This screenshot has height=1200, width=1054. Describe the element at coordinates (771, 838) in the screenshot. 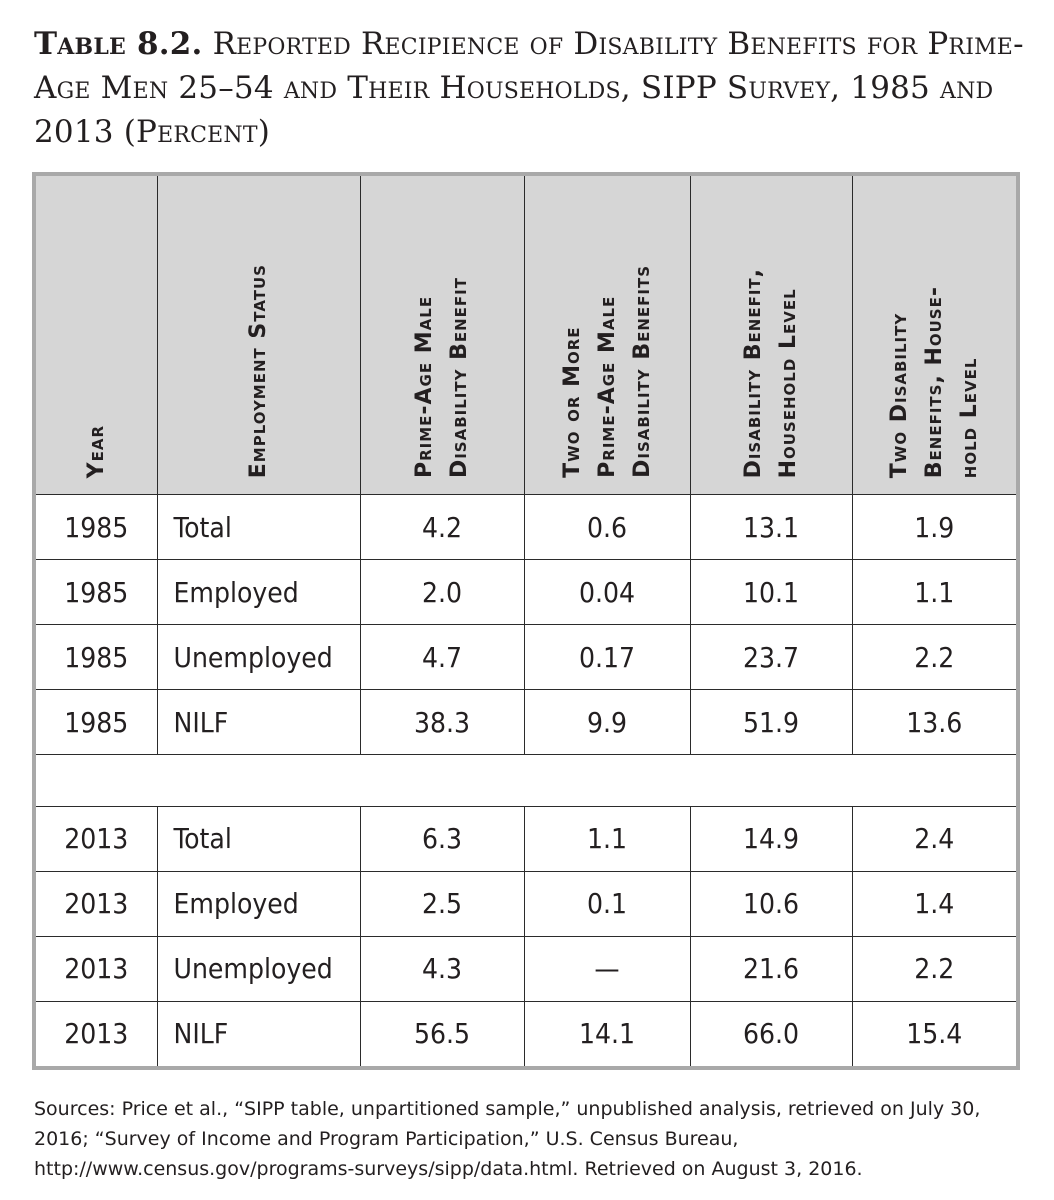

I see `cell-value: 14.9` at that location.